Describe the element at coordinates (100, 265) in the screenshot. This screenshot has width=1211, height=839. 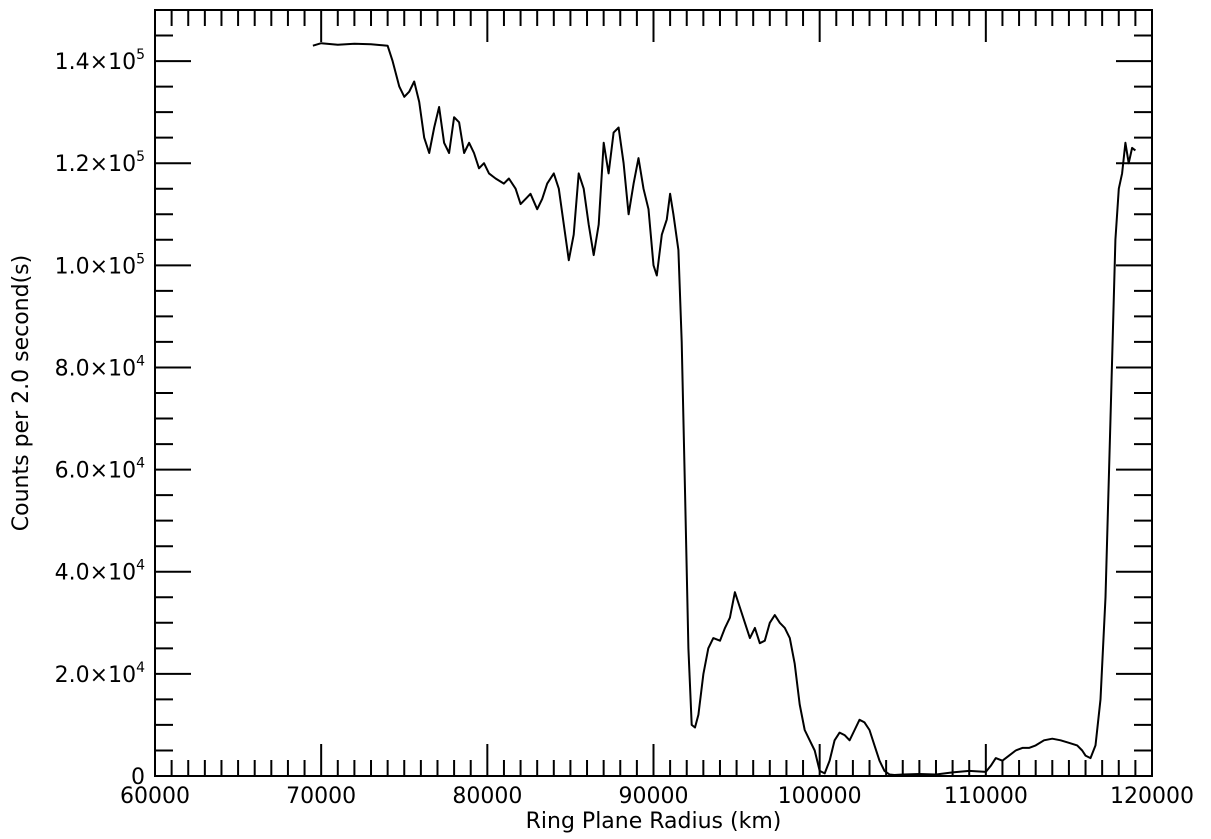
I see `y-tick-label: 1.0×10⁵` at that location.